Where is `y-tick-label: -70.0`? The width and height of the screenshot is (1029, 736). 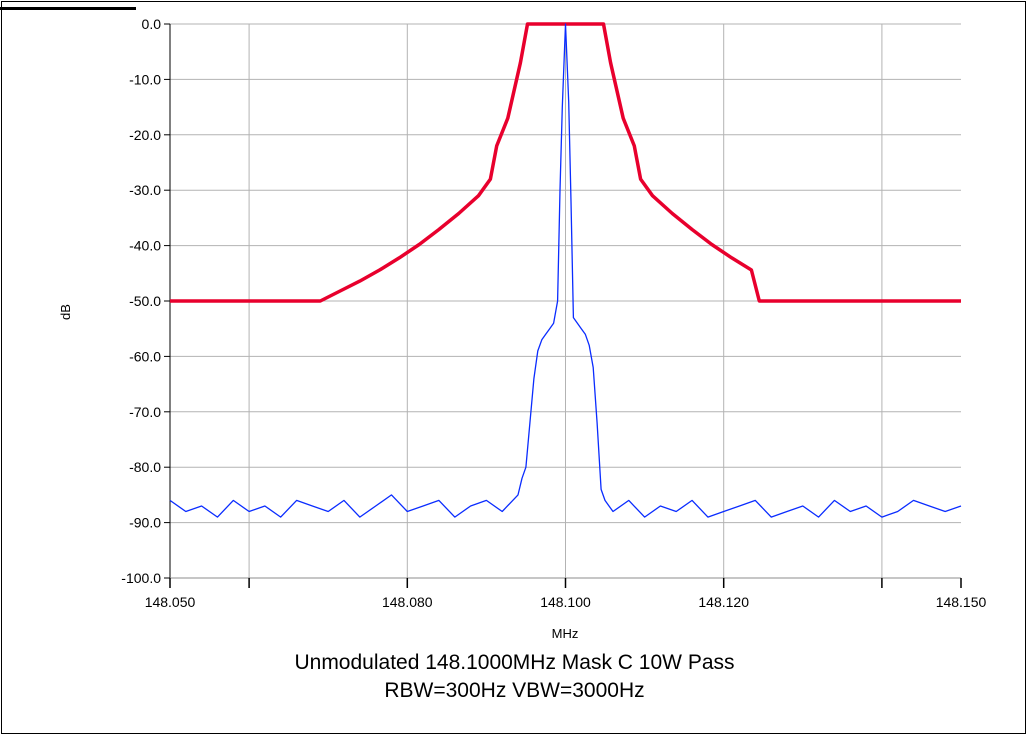 y-tick-label: -70.0 is located at coordinates (145, 412).